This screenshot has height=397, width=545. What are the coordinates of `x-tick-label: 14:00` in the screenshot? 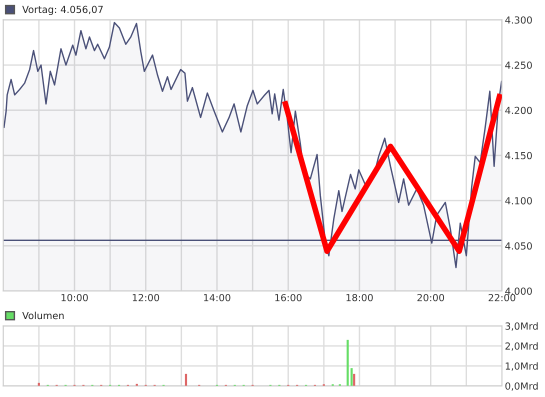 It's located at (217, 298).